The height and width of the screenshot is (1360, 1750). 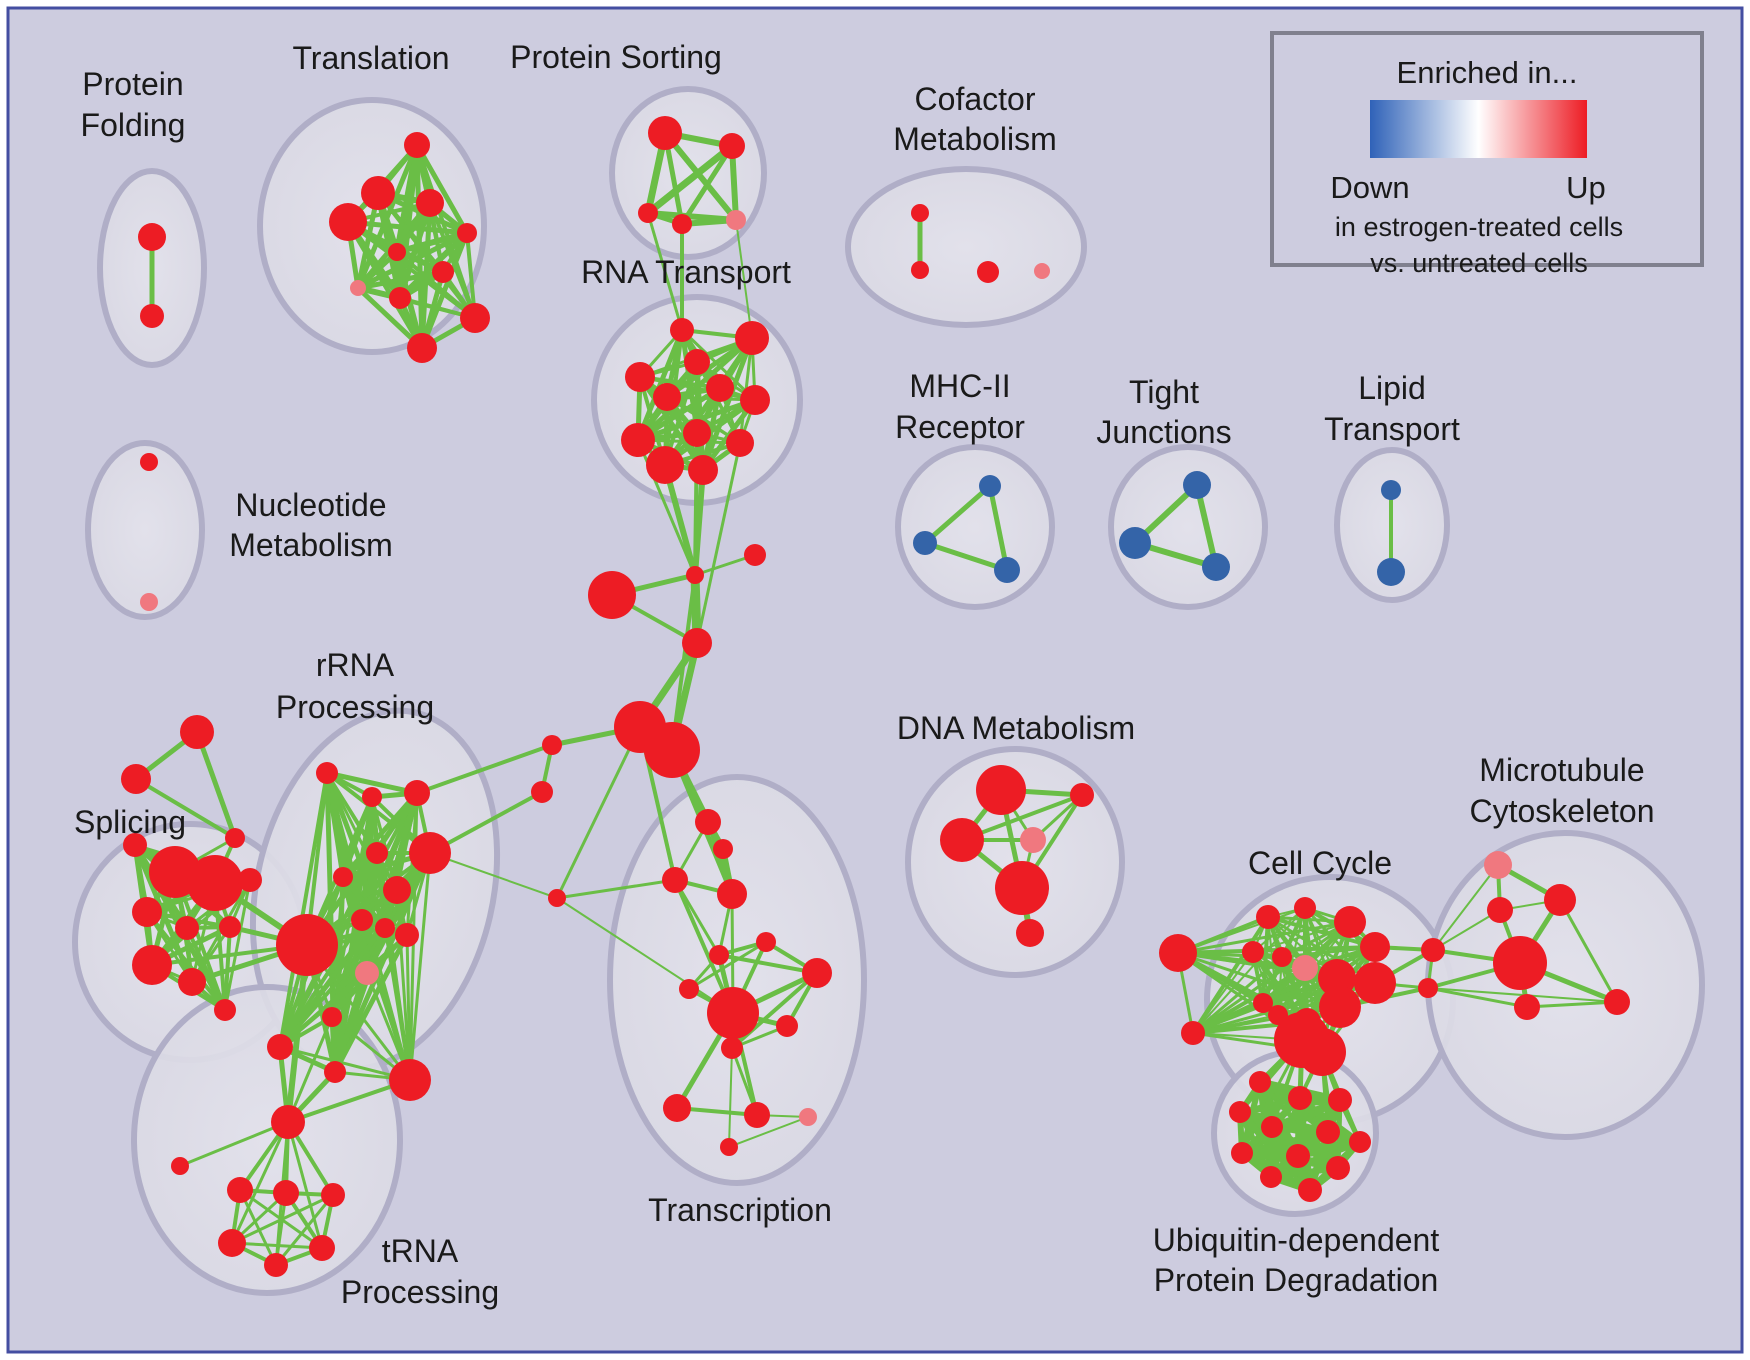 What do you see at coordinates (1487, 149) in the screenshot?
I see `legend-box` at bounding box center [1487, 149].